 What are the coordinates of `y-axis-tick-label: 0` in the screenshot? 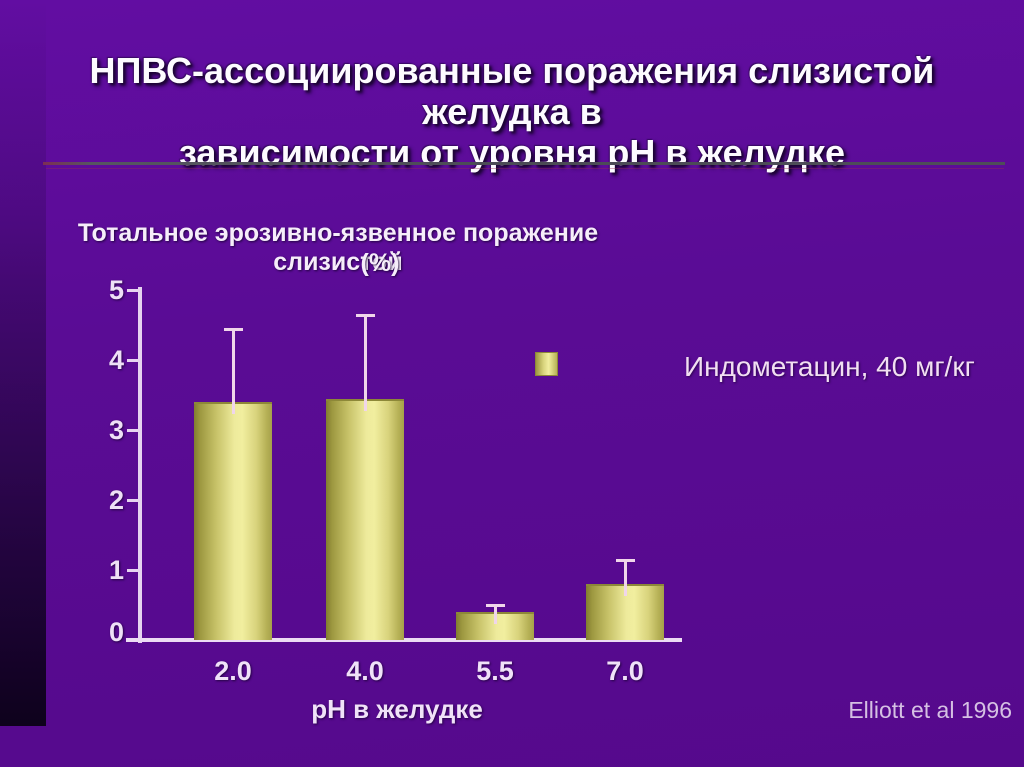 It's located at (116, 632).